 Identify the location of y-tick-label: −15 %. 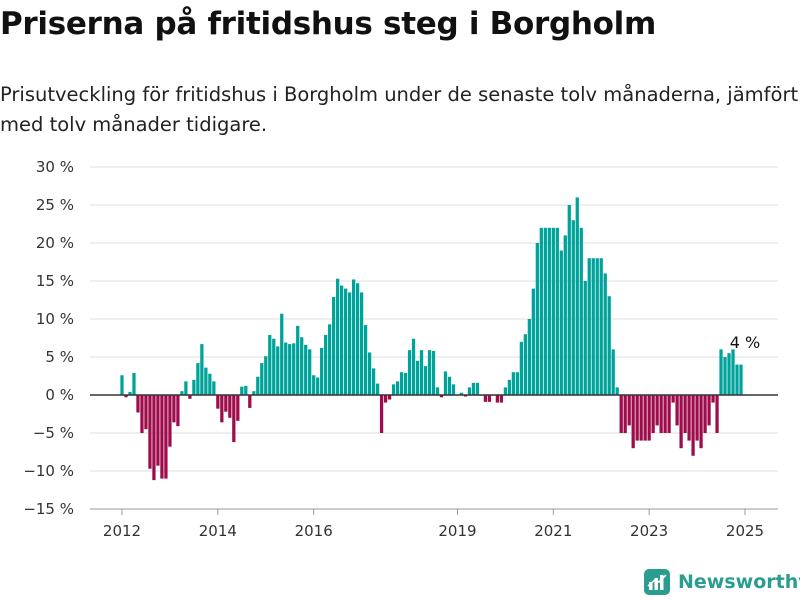
(48, 509).